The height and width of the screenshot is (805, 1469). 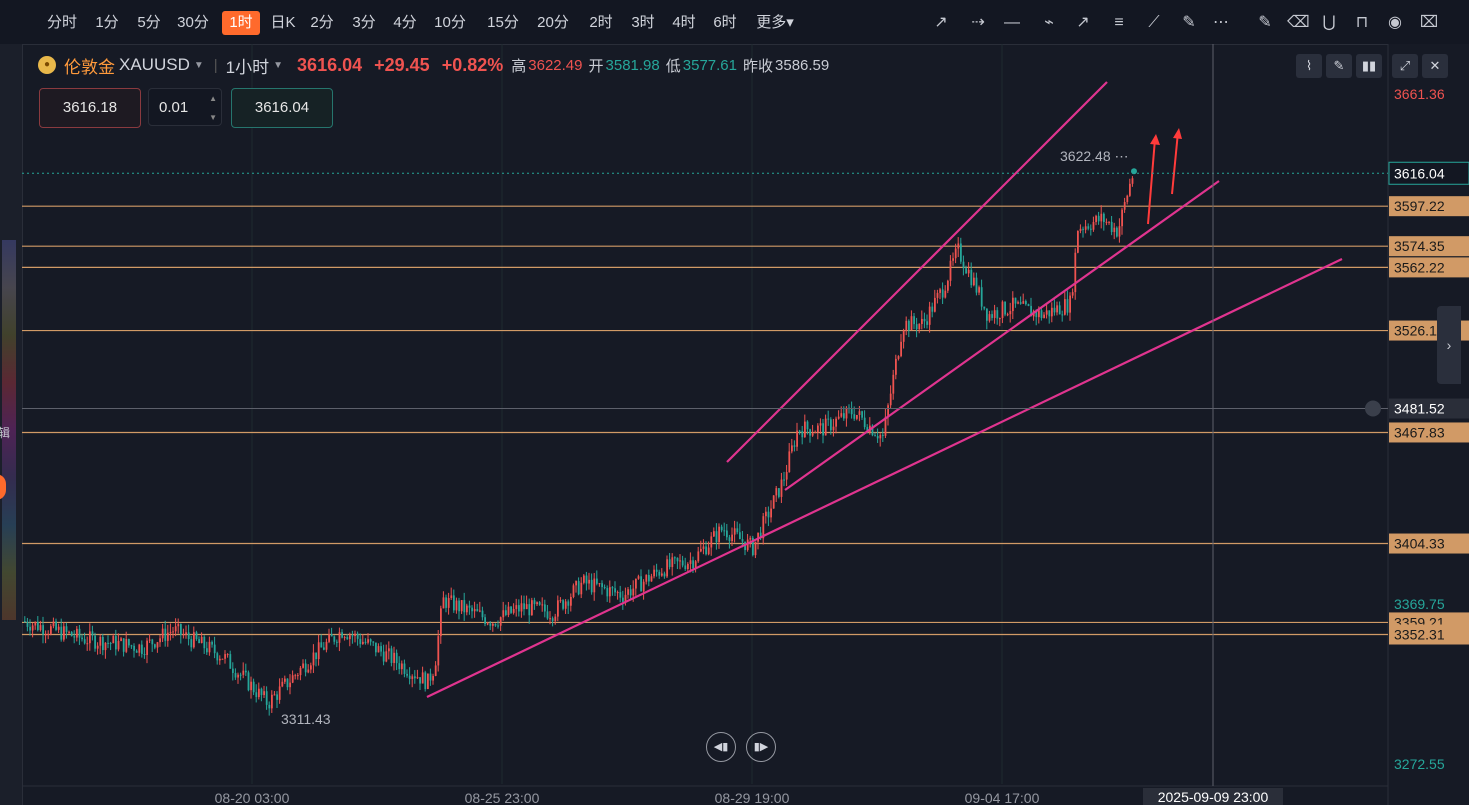 I want to click on collapse-panel-button: ›, so click(x=1449, y=345).